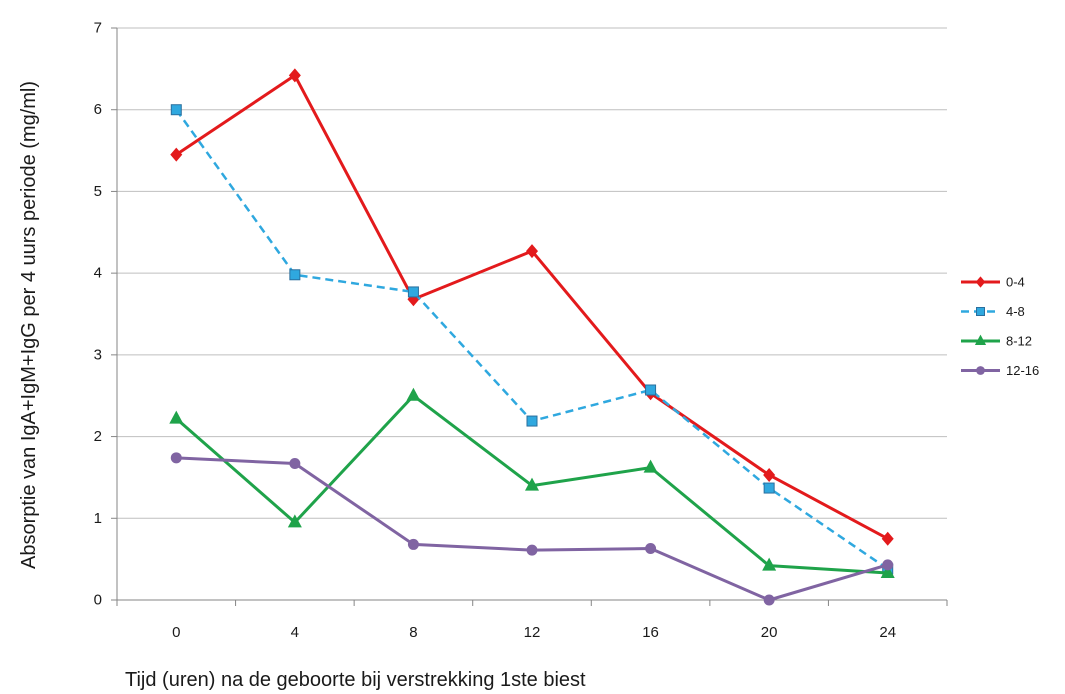  Describe the element at coordinates (887, 632) in the screenshot. I see `x-tick-label: 24` at that location.